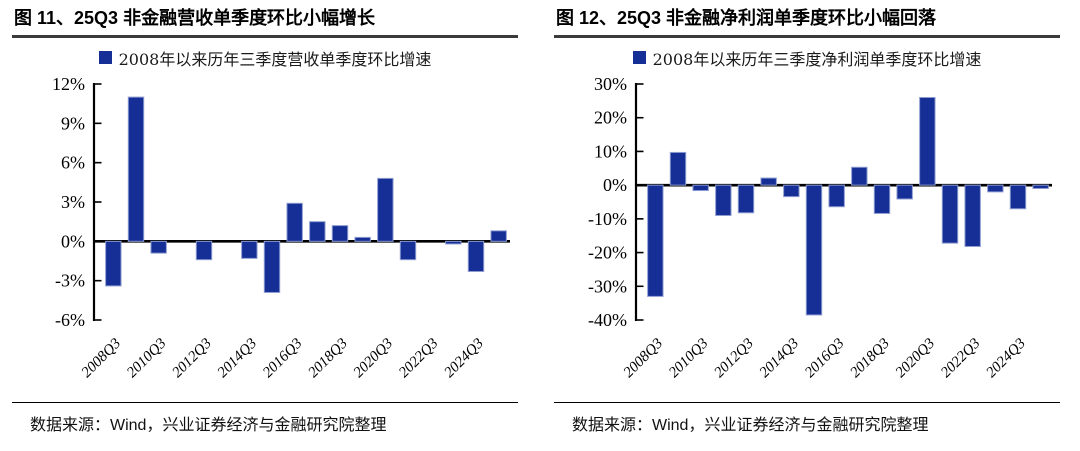 The height and width of the screenshot is (451, 1080). What do you see at coordinates (817, 59) in the screenshot?
I see `legend-label: 2008年以来历年三季度净利润单季度环比增速` at bounding box center [817, 59].